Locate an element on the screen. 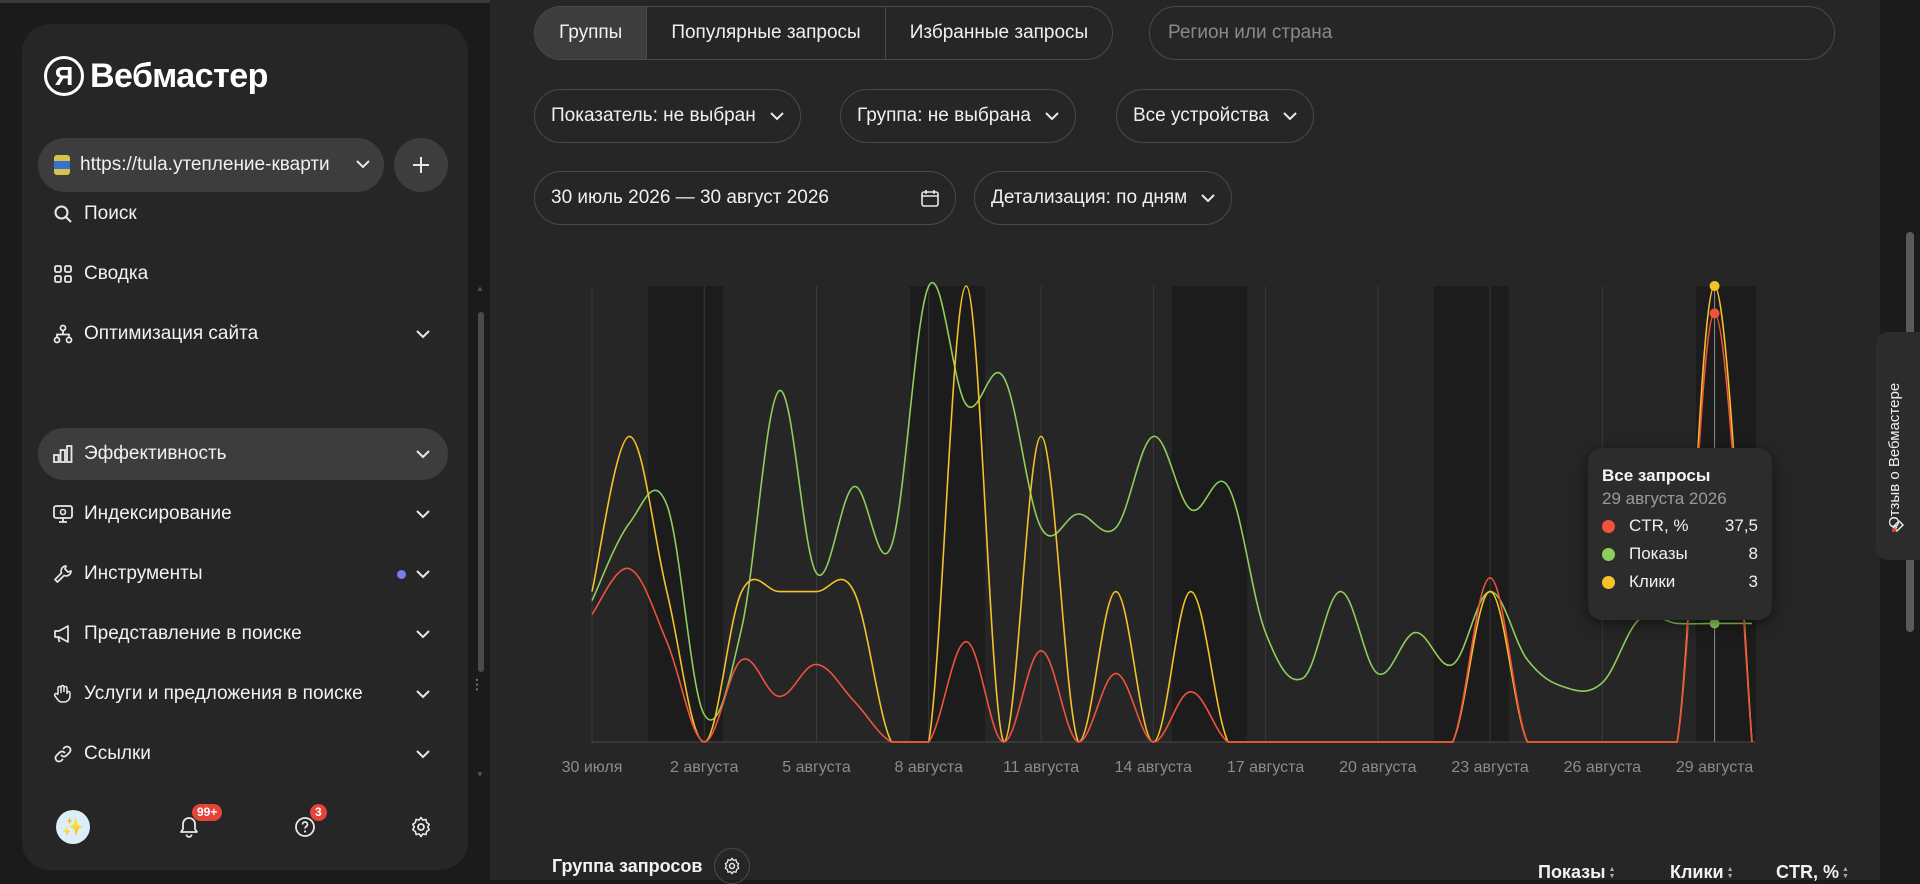 This screenshot has height=884, width=1920. sidebar-item-label: Услуги и предложения в поиске is located at coordinates (223, 693).